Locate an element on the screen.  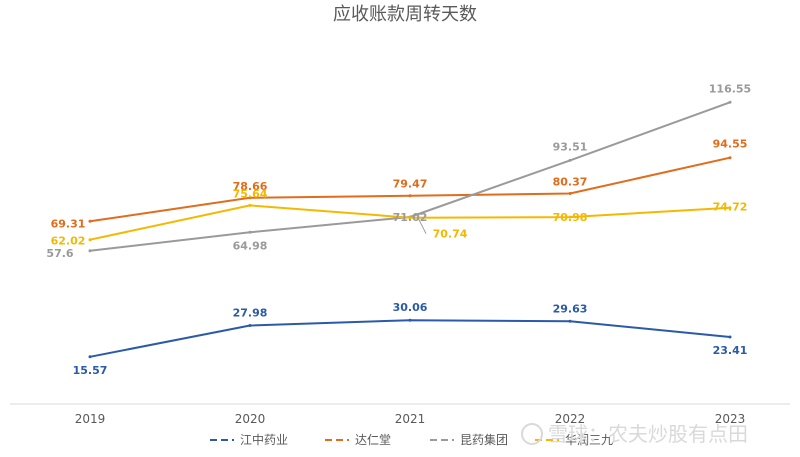
data-label: 64.98 is located at coordinates (250, 245).